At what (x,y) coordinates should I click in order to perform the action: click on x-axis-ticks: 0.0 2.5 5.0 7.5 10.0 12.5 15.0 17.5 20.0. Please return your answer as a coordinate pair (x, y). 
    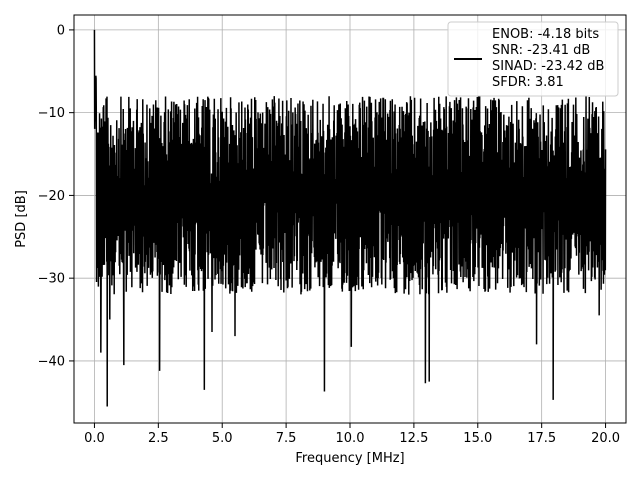
    Looking at the image, I should click on (352, 434).